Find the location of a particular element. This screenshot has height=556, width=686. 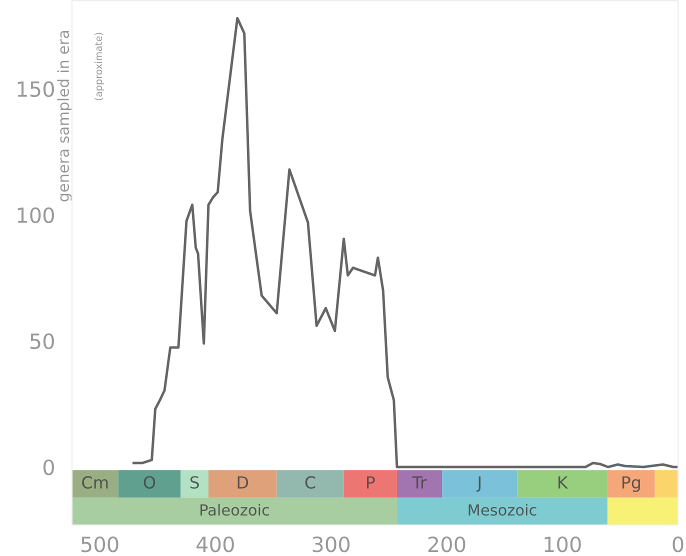

x-tick-label: 500 is located at coordinates (99, 544).